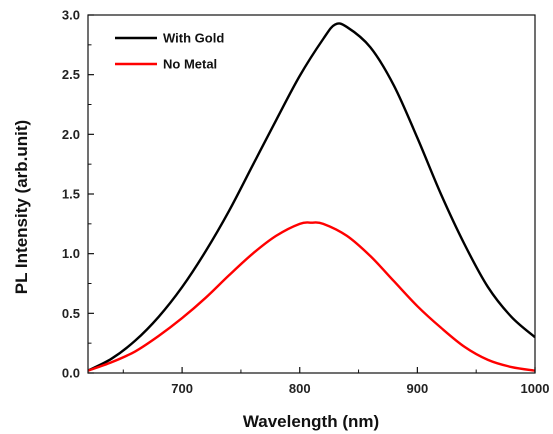  What do you see at coordinates (418, 388) in the screenshot?
I see `x-tick-label: 900` at bounding box center [418, 388].